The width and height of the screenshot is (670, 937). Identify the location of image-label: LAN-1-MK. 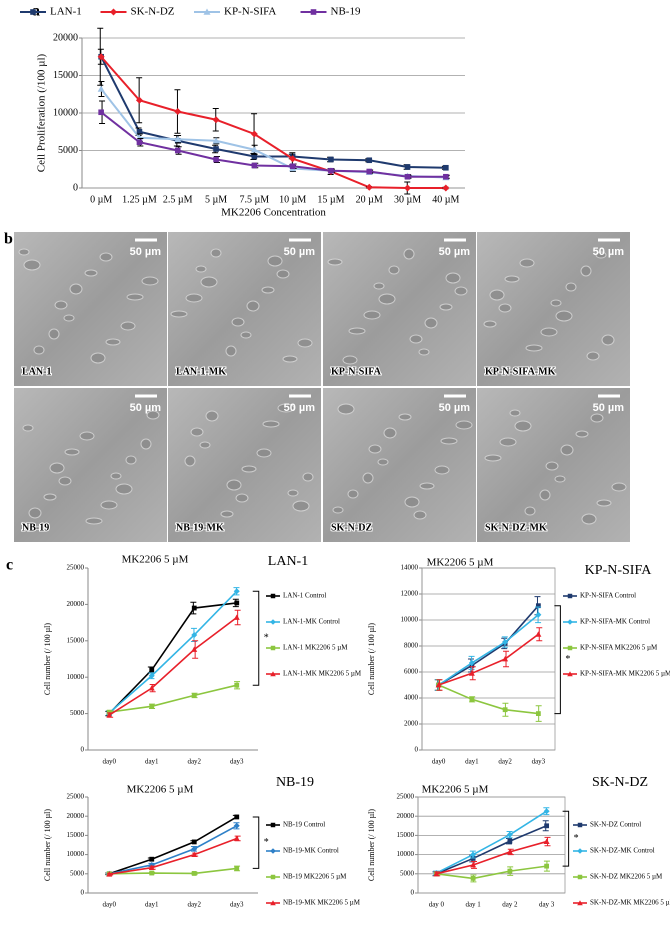
(201, 371).